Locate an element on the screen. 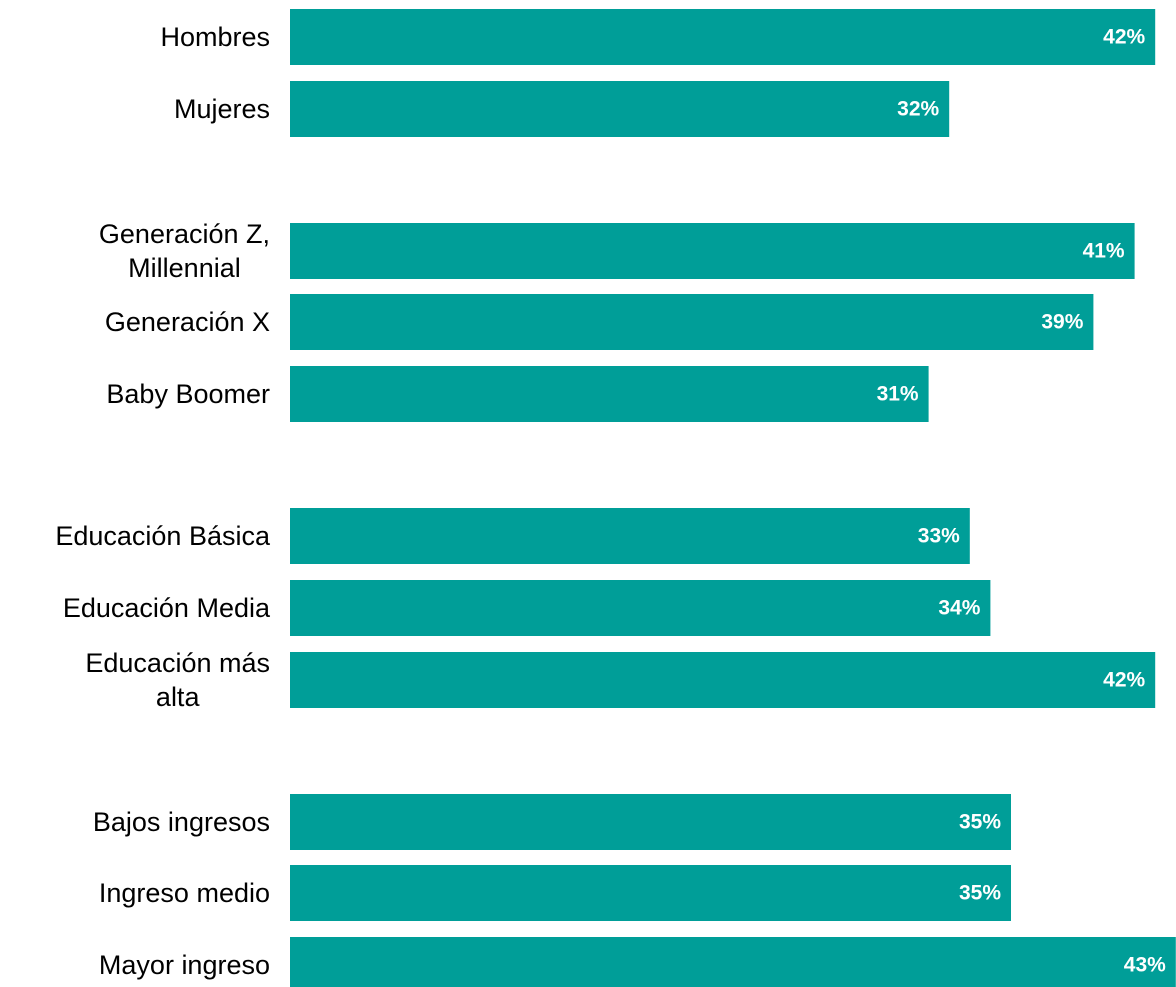 This screenshot has height=987, width=1176. category-label: Bajos ingresos is located at coordinates (181, 822).